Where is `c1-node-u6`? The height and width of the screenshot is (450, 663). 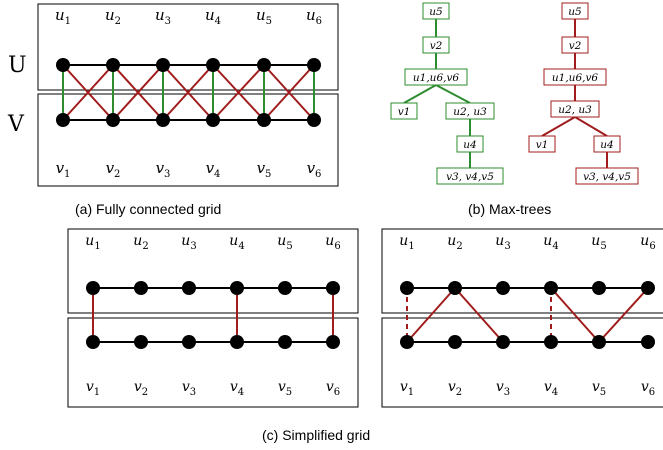
c1-node-u6 is located at coordinates (333, 288).